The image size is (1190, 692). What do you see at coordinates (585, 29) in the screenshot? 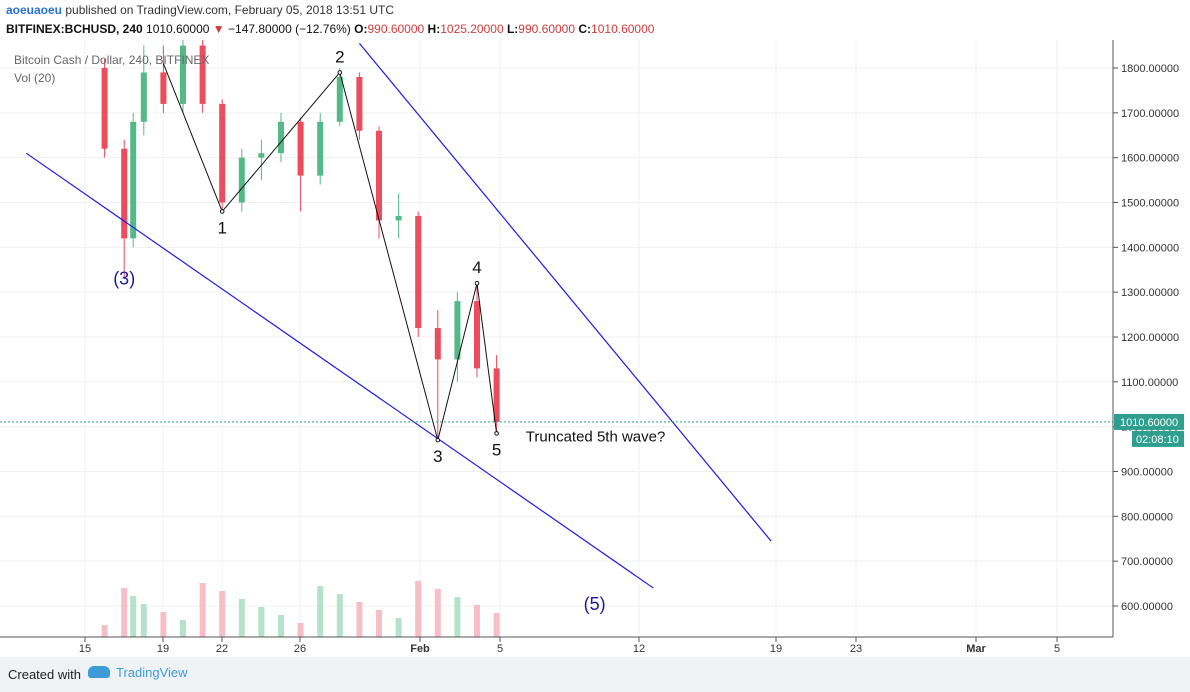
I see `close-label: C:` at bounding box center [585, 29].